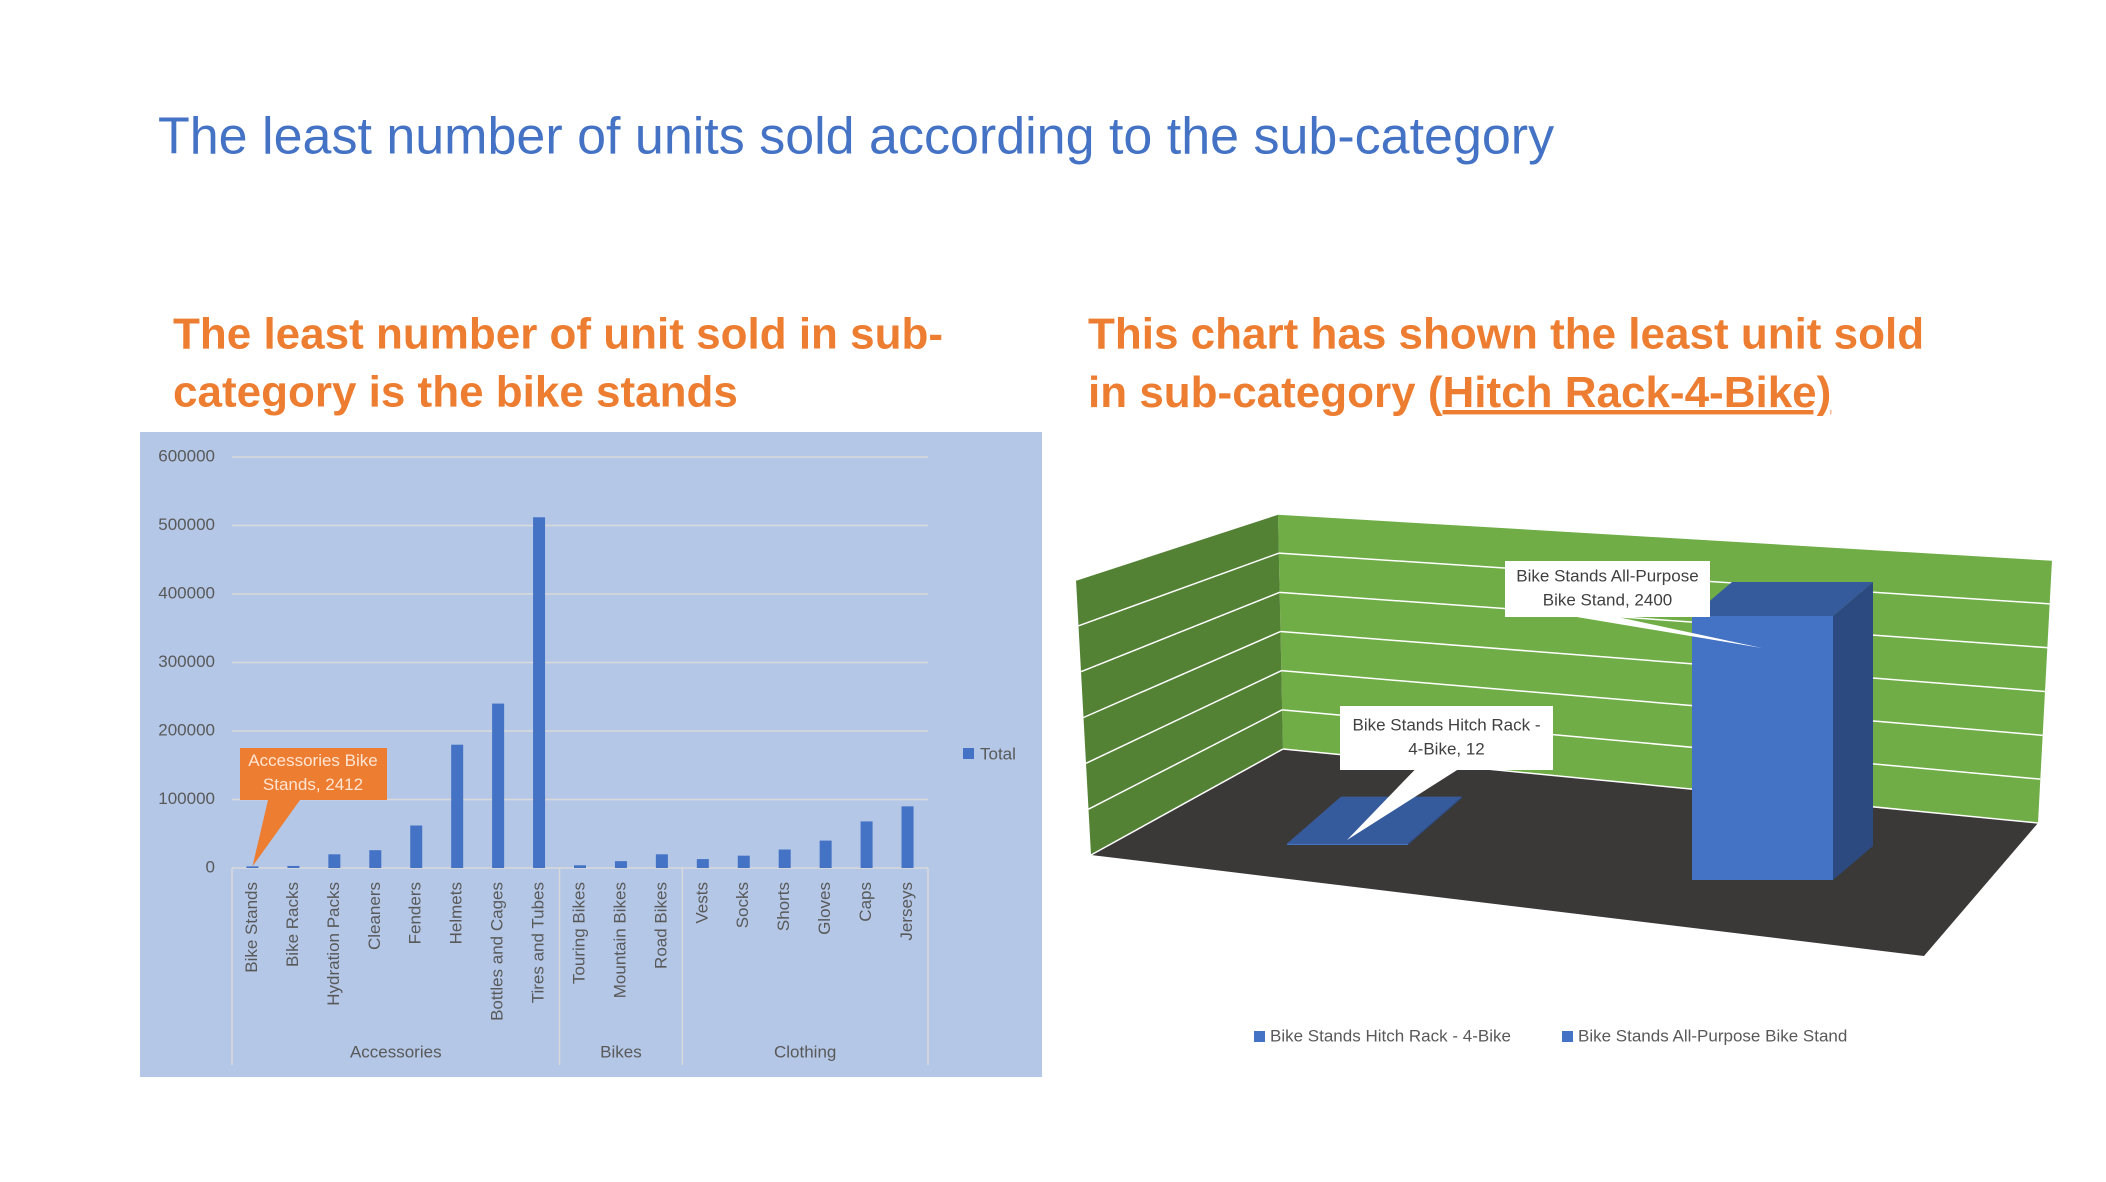 The height and width of the screenshot is (1182, 2106). What do you see at coordinates (998, 753) in the screenshot?
I see `legend-label: Total` at bounding box center [998, 753].